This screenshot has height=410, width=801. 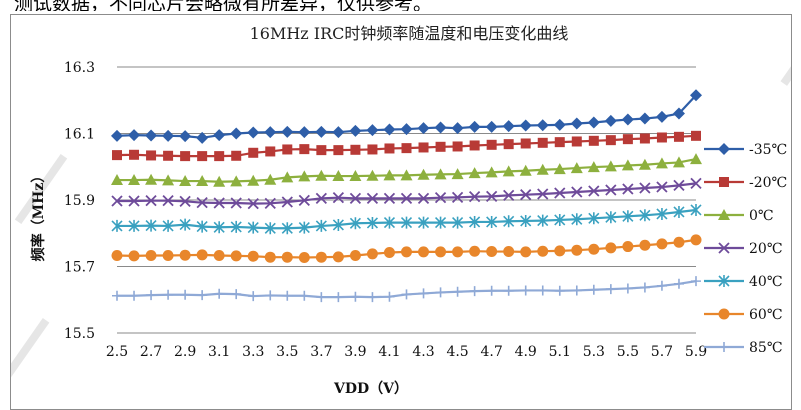 I want to click on x-tick-label: 3.3, so click(x=253, y=352).